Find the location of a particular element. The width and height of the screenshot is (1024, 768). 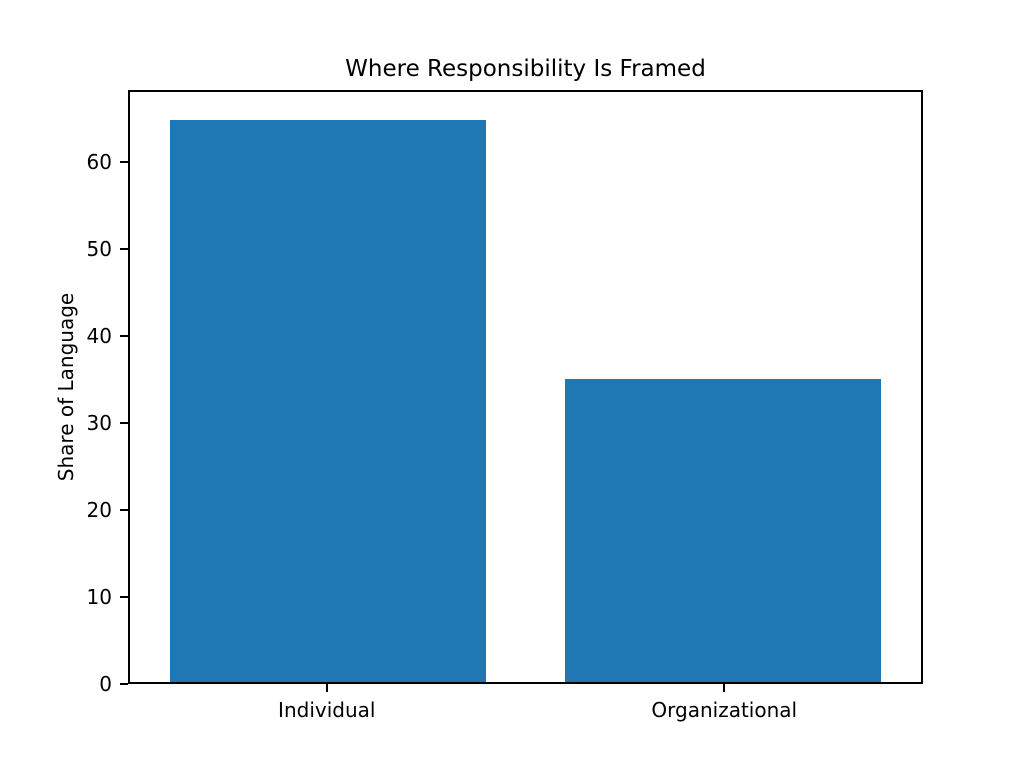

x-tick-label-organizational: Organizational is located at coordinates (724, 710).